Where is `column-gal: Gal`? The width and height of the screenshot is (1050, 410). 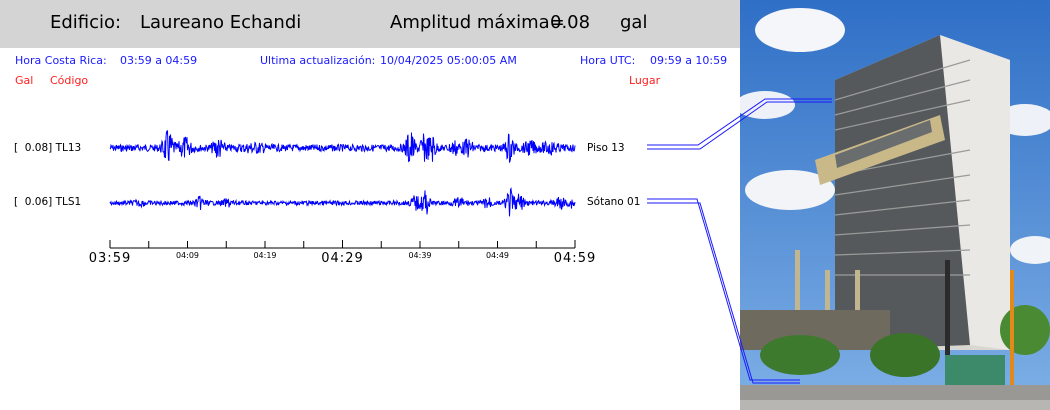 column-gal: Gal is located at coordinates (24, 80).